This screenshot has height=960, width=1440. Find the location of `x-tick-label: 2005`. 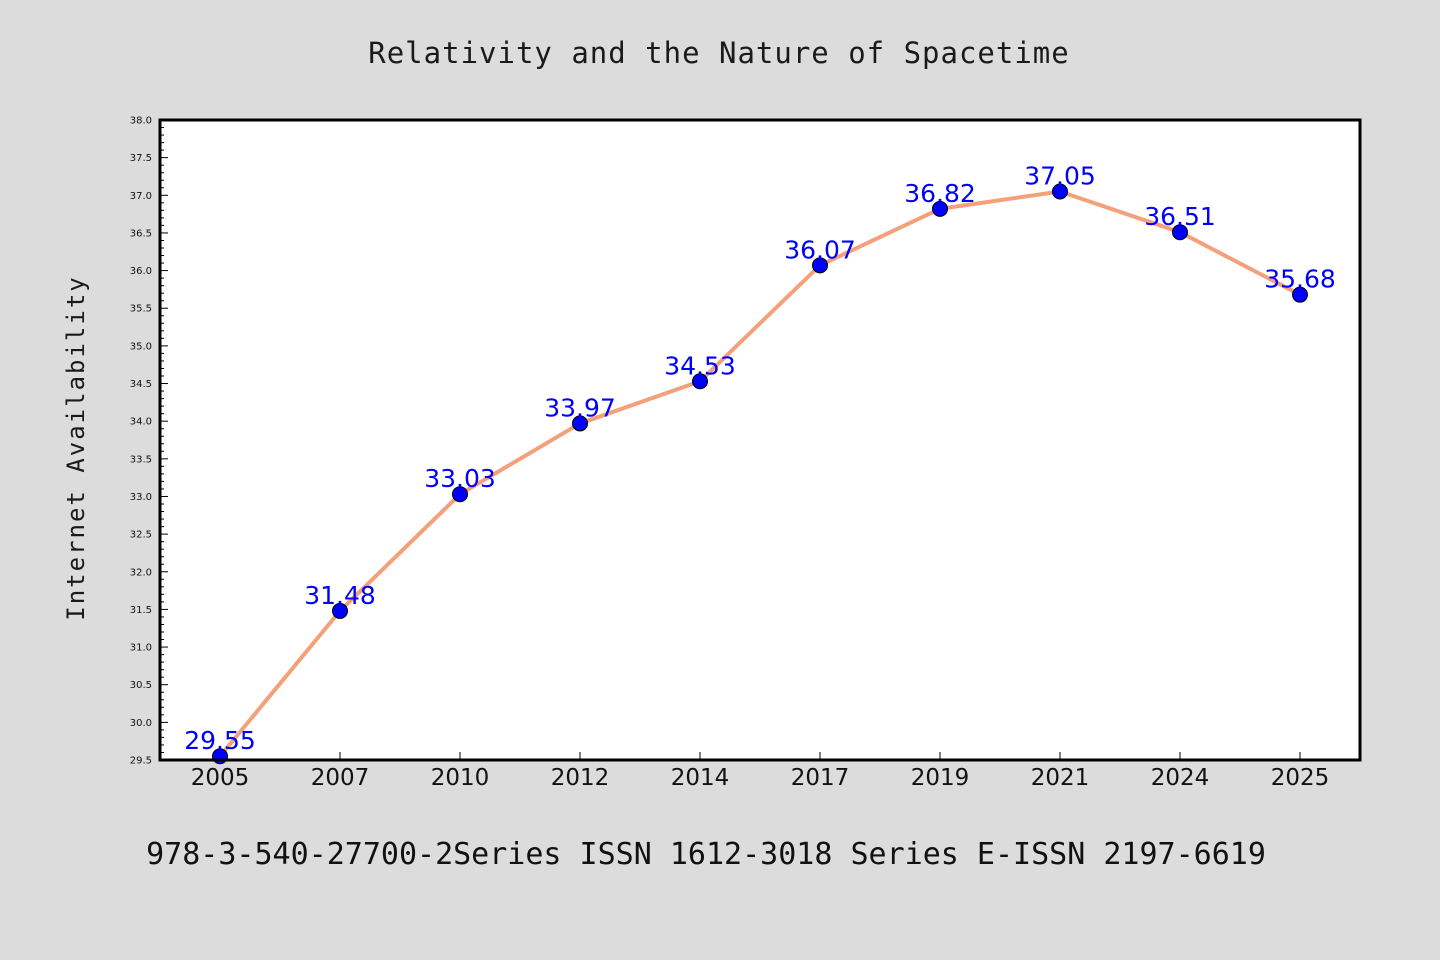

x-tick-label: 2005 is located at coordinates (220, 778).